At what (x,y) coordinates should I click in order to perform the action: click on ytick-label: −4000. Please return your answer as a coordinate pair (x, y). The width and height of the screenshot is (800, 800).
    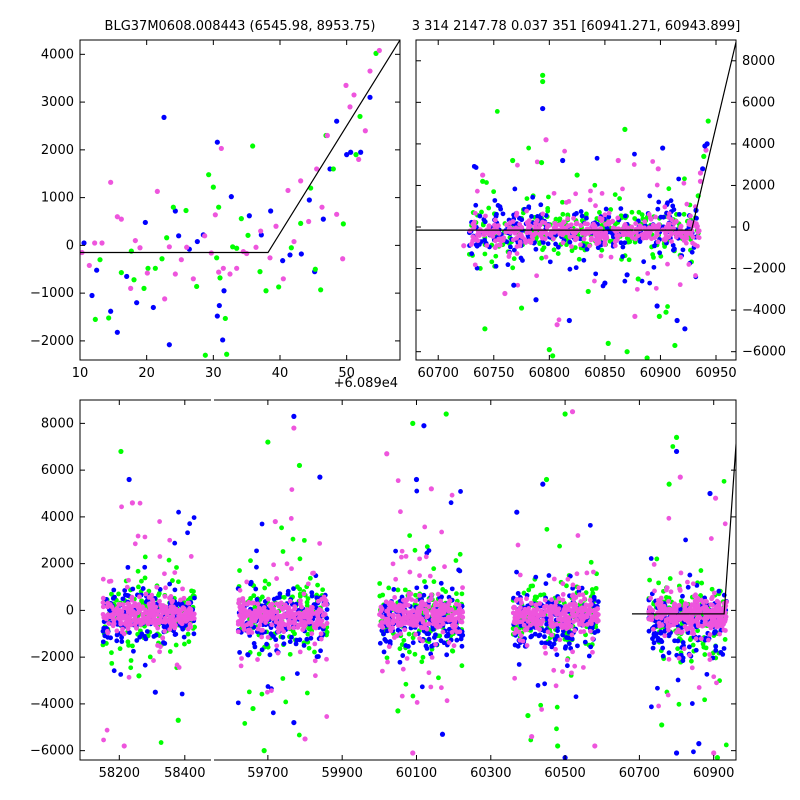
    Looking at the image, I should click on (764, 310).